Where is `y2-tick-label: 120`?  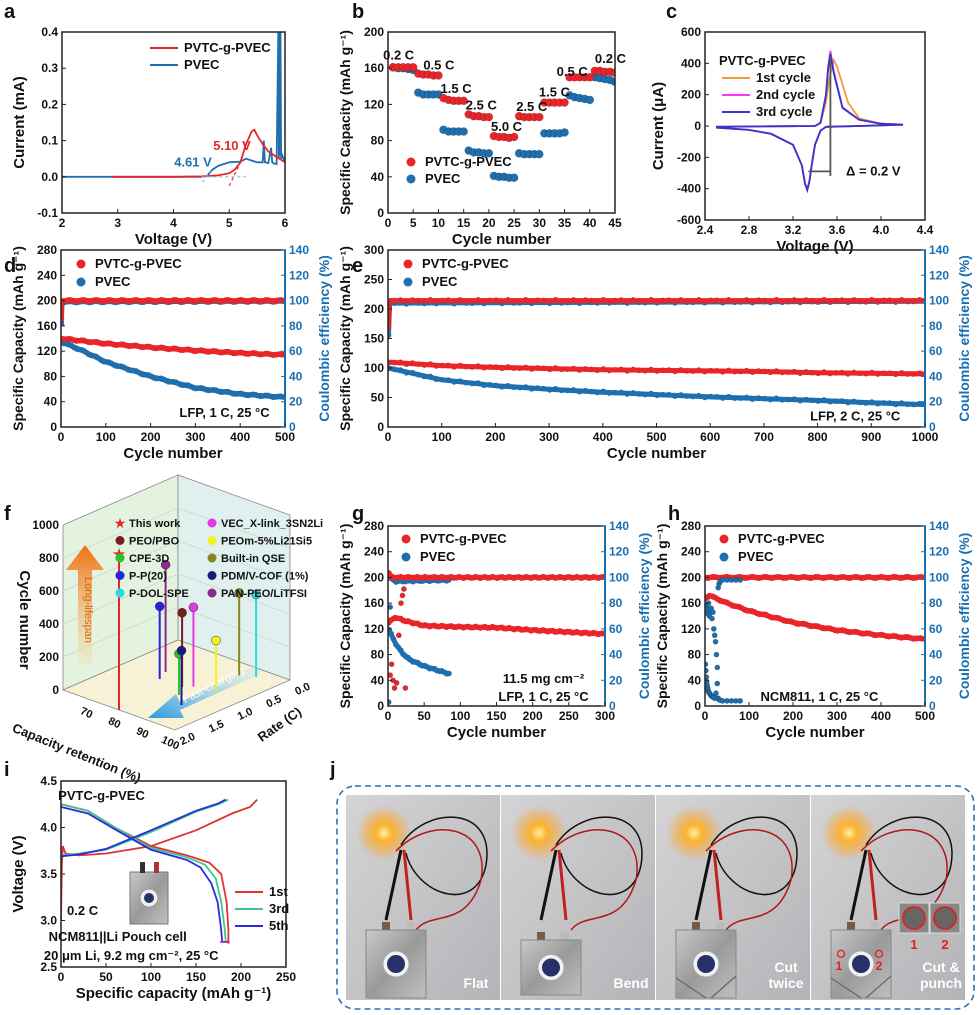
y2-tick-label: 120 is located at coordinates (299, 275).